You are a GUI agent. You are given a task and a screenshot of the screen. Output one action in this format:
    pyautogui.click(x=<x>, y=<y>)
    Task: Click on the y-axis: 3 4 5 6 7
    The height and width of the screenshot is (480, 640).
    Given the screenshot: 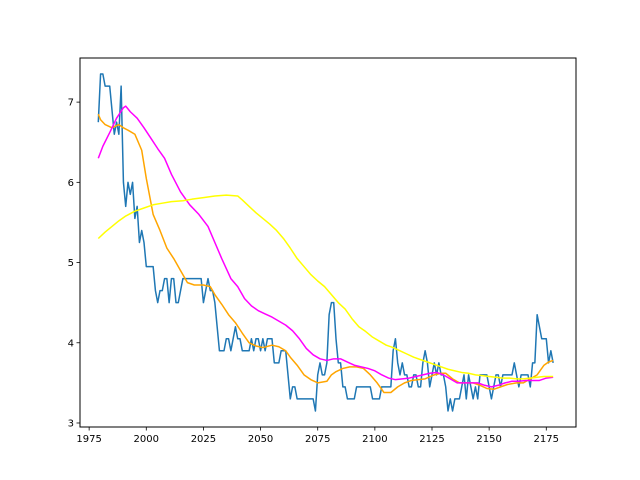 What is the action you would take?
    pyautogui.click(x=74, y=263)
    